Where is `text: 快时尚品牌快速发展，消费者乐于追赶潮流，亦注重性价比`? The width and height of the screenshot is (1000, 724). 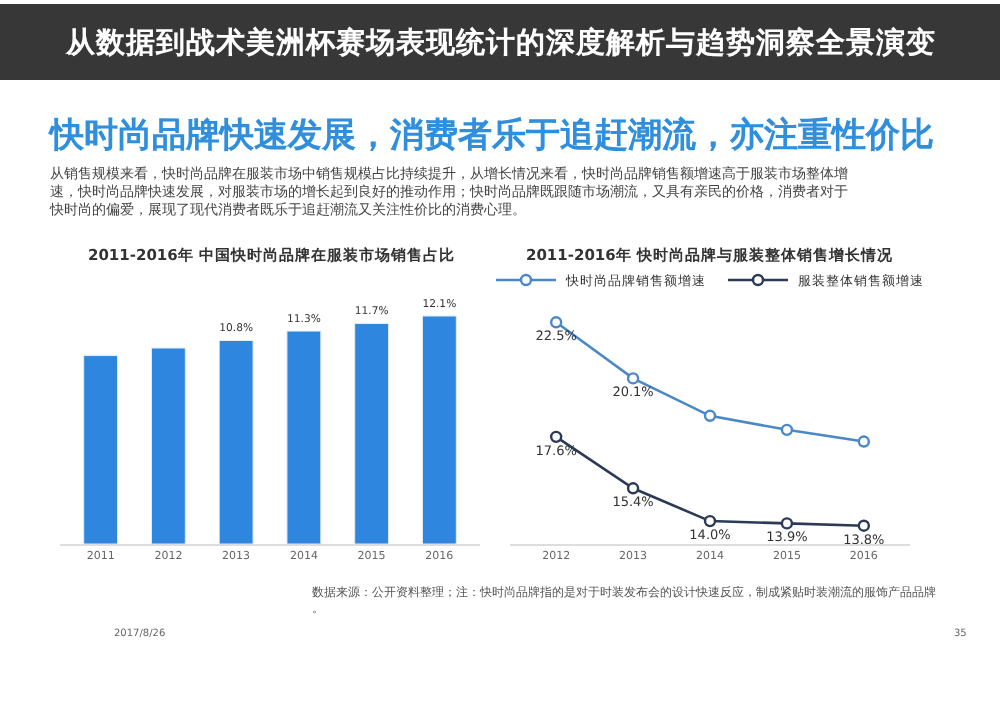
text: 快时尚品牌快速发展，消费者乐于追赶潮流，亦注重性价比 is located at coordinates (491, 136).